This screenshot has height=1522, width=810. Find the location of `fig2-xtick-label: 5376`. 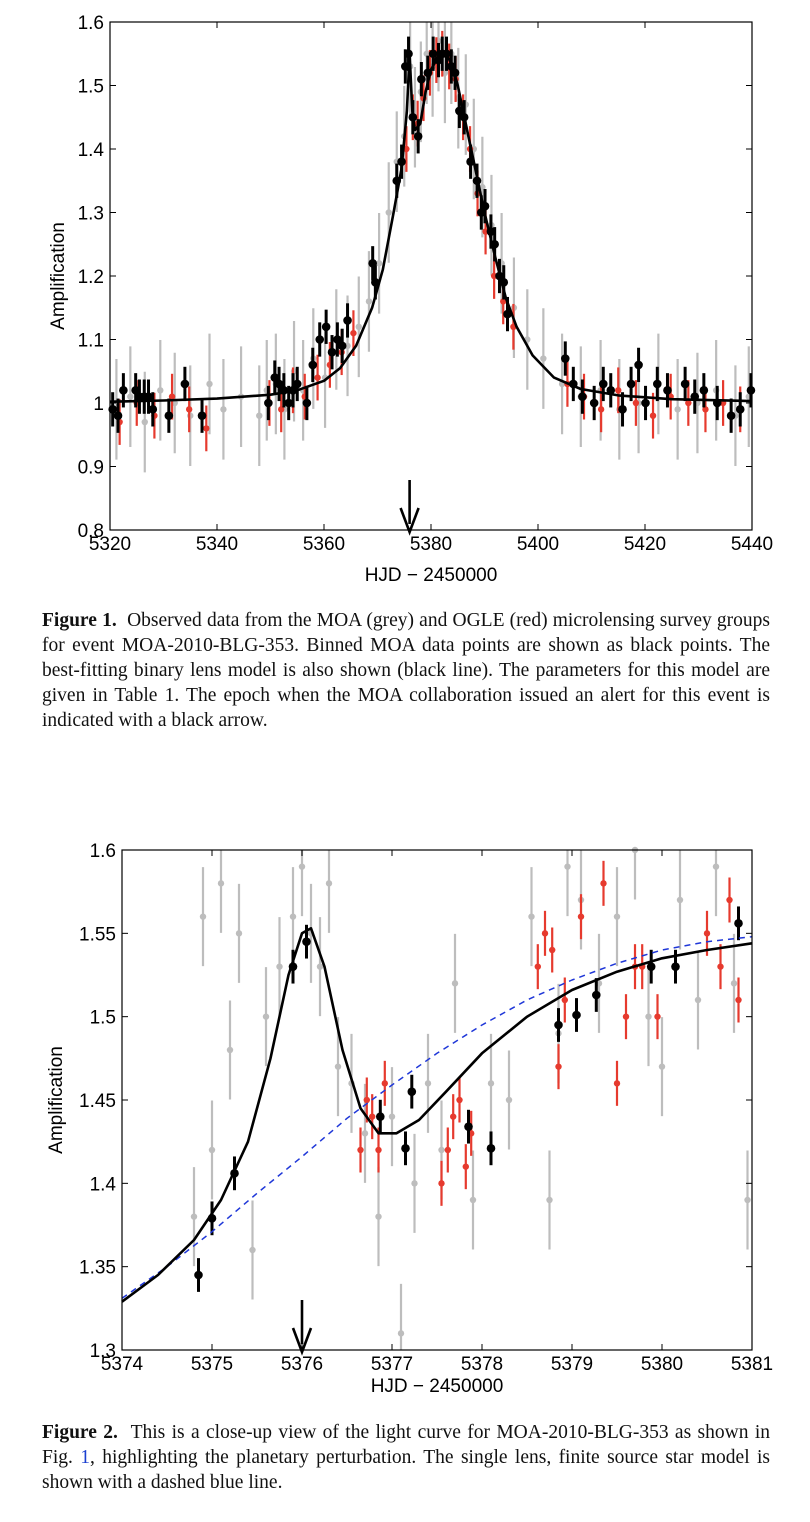

fig2-xtick-label: 5376 is located at coordinates (302, 1364).